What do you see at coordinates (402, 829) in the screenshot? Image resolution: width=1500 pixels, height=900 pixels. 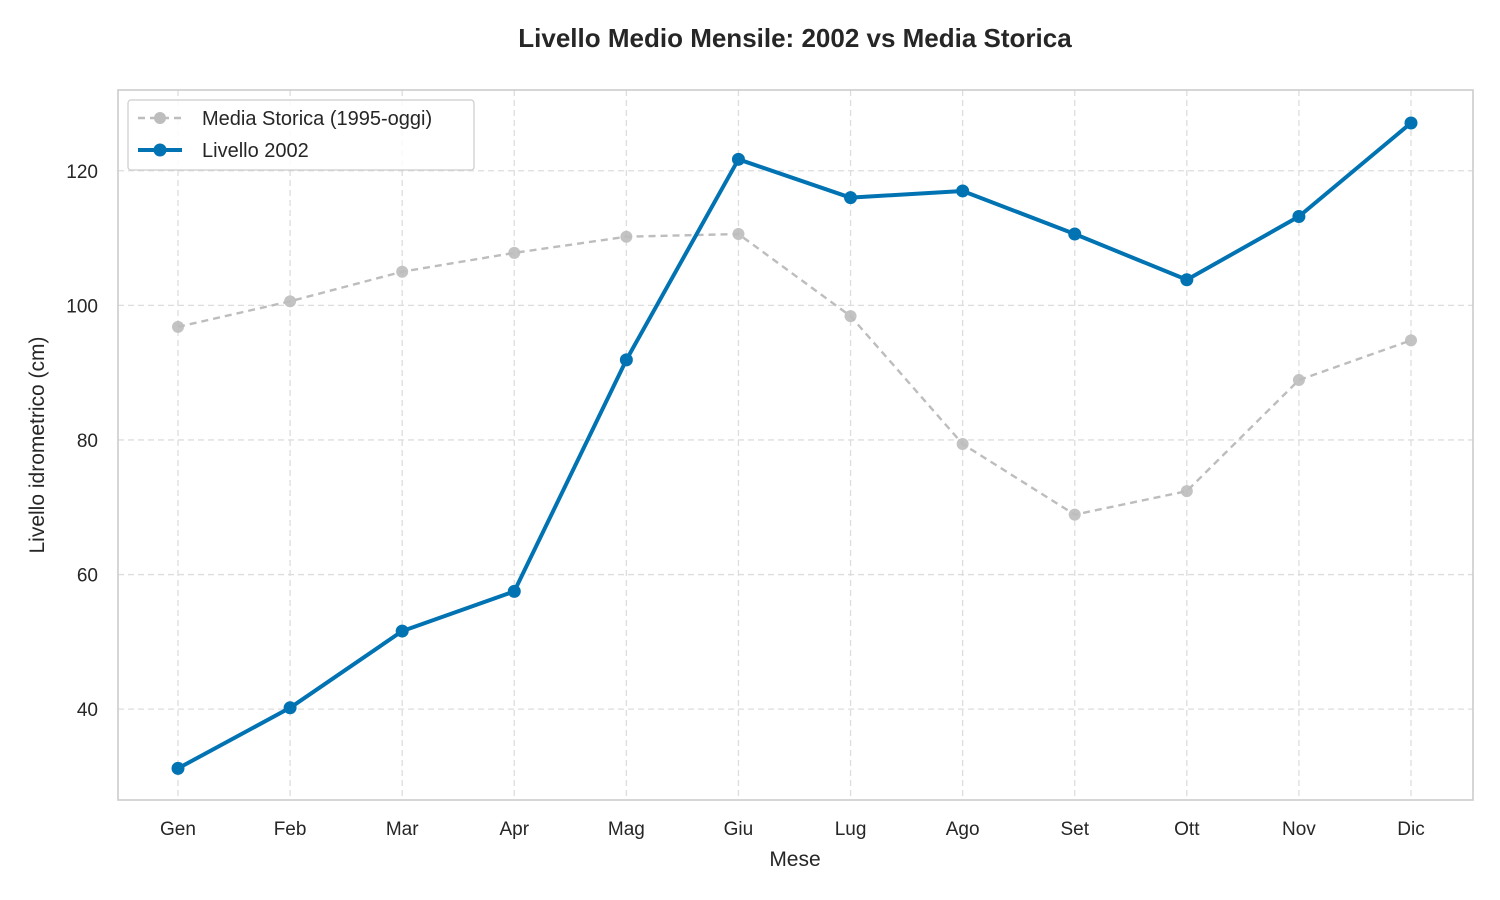 I see `x-tick-label: Mar` at bounding box center [402, 829].